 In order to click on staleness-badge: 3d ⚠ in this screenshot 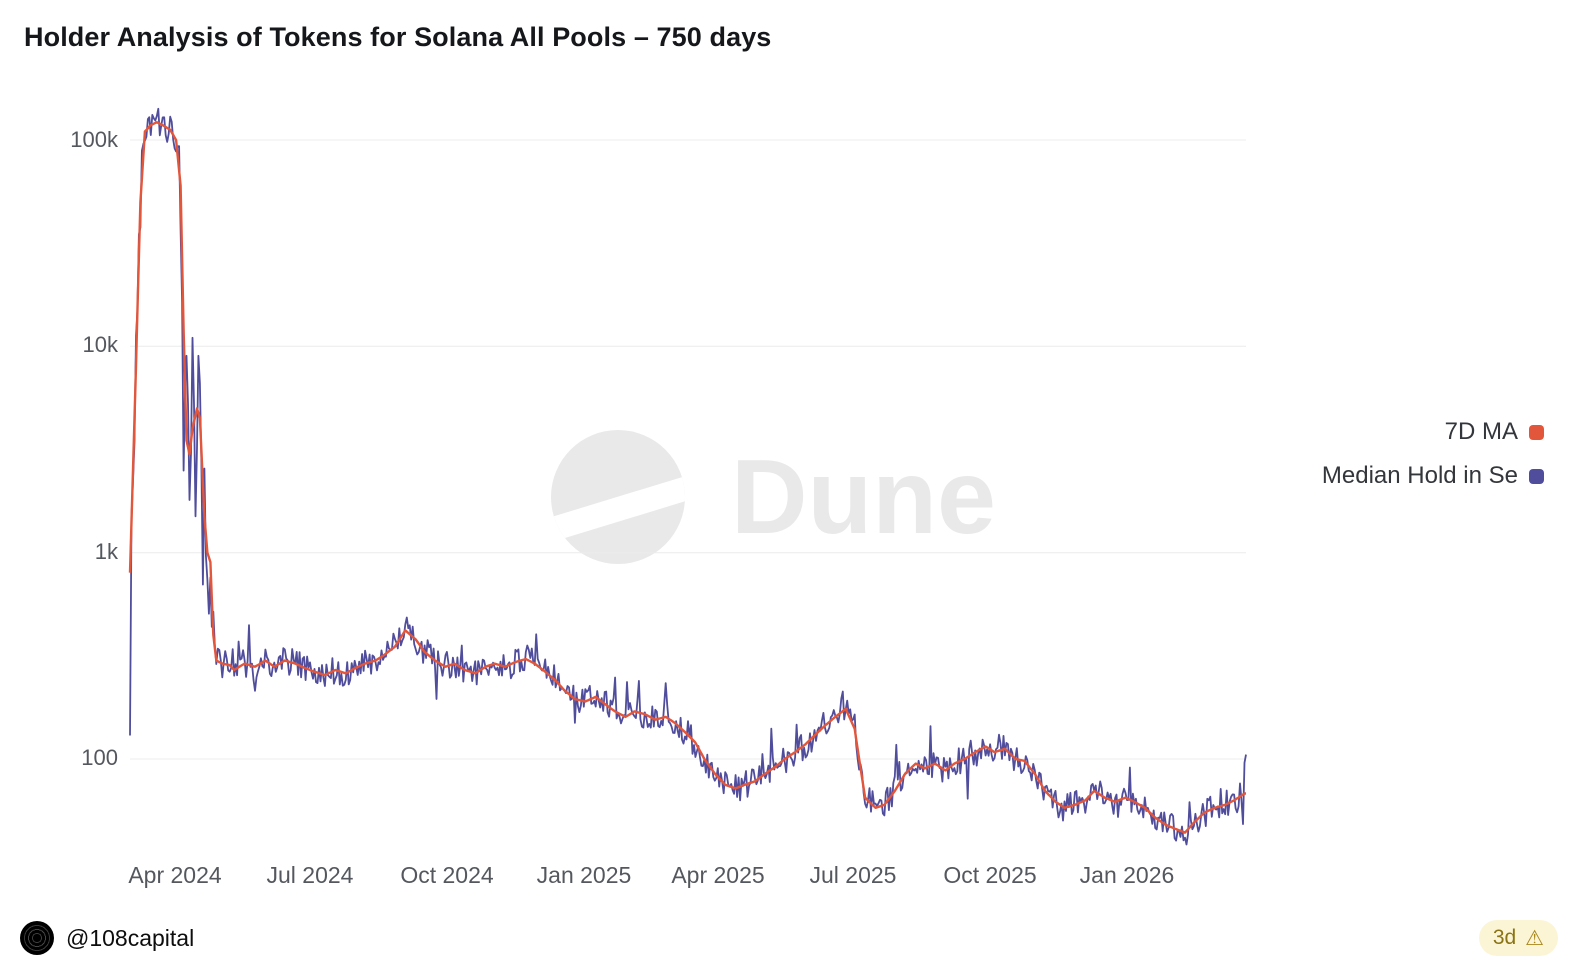, I will do `click(1518, 938)`.